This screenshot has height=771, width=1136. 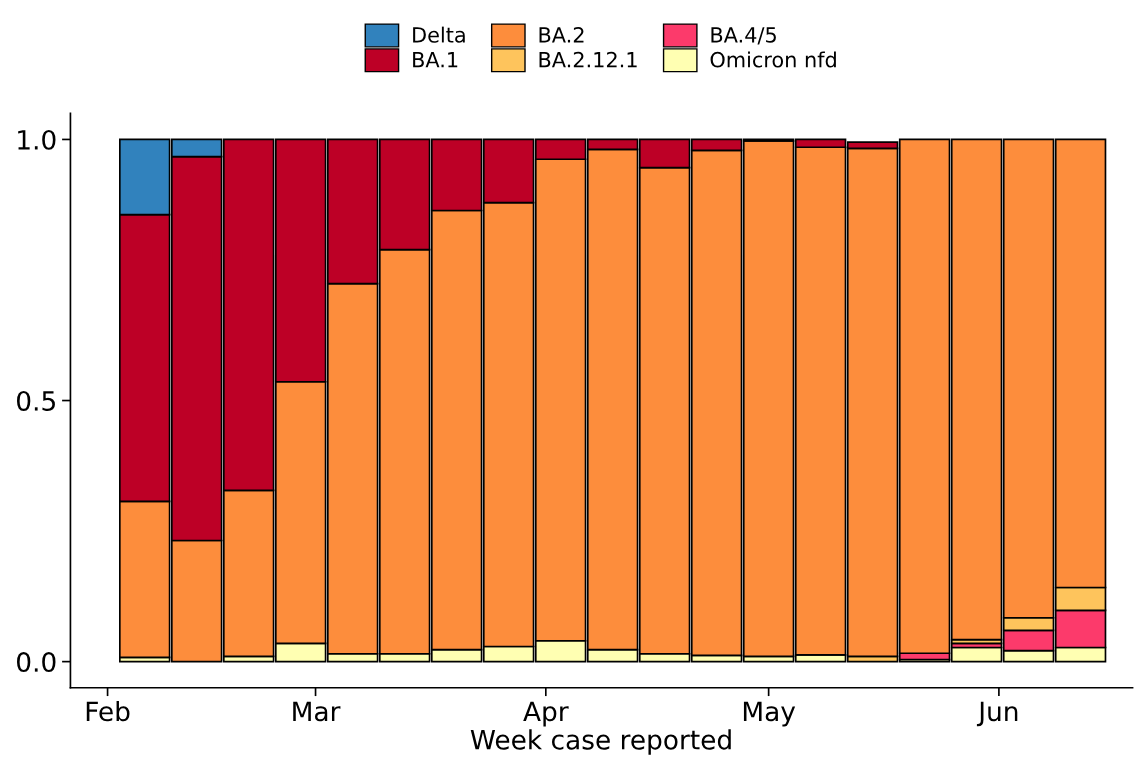 I want to click on legend-label: Omicron nfd, so click(x=773, y=59).